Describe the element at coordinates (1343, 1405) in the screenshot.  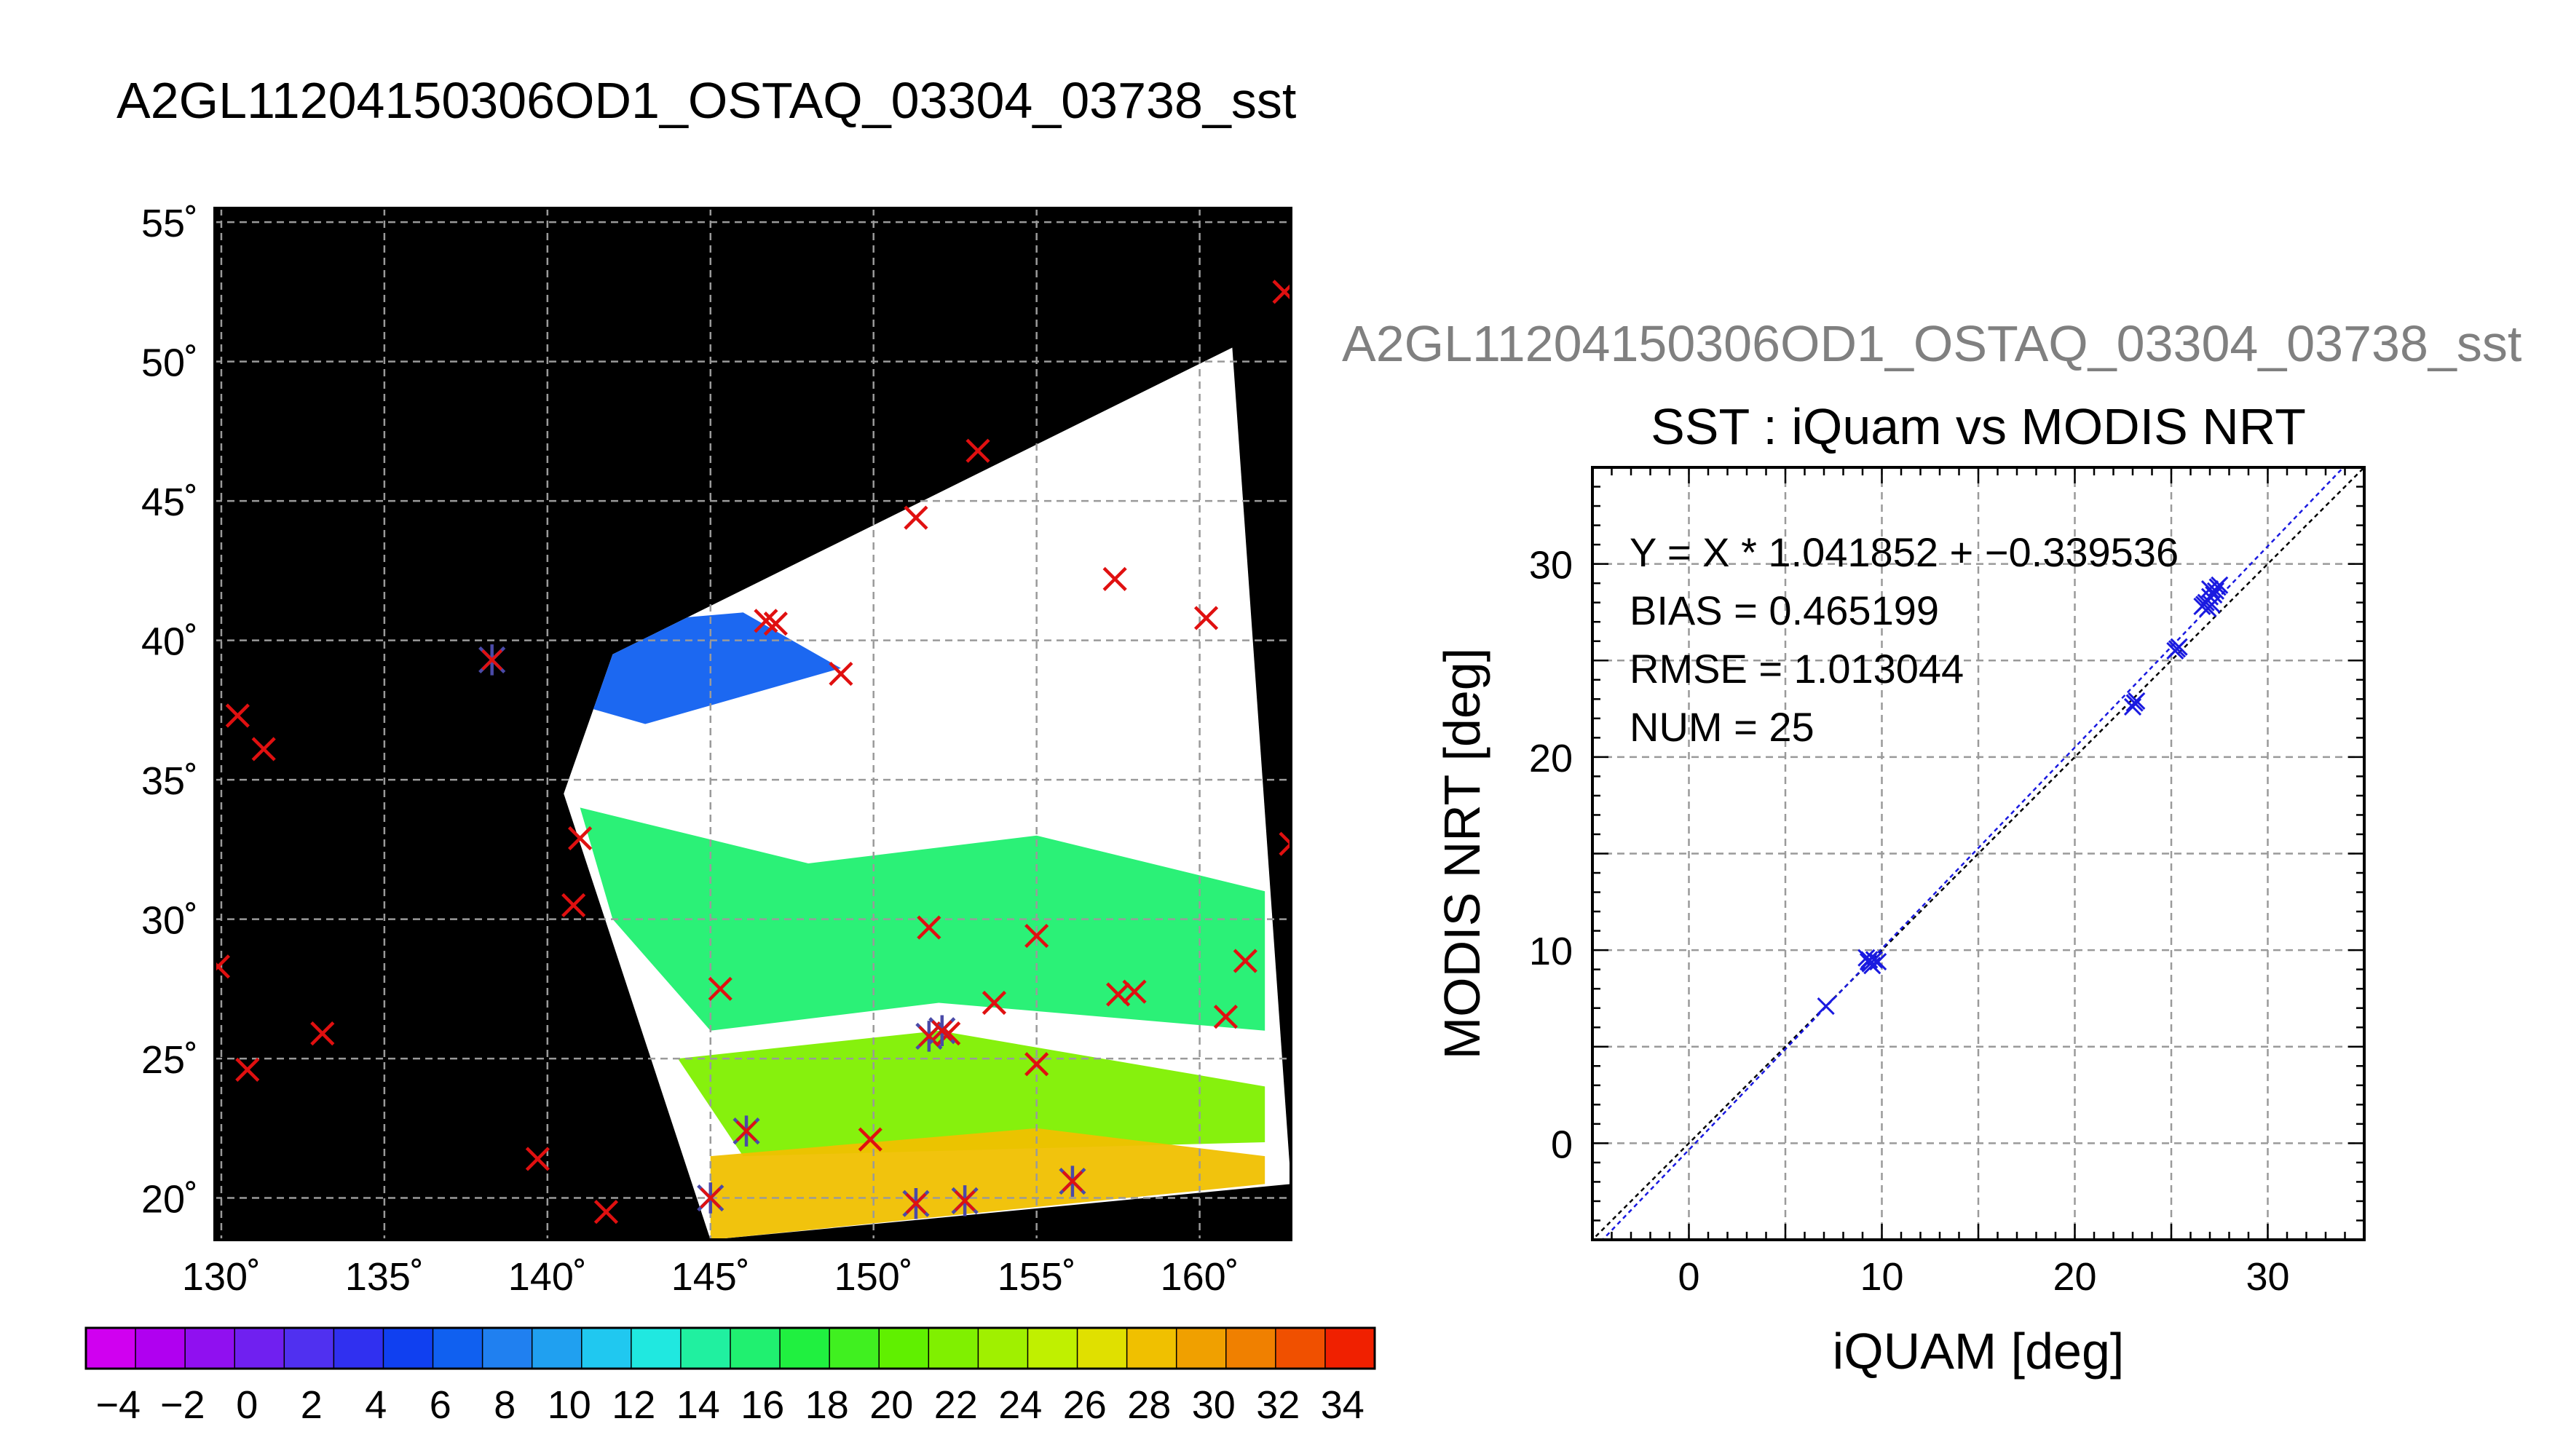
I see `colorbar-tick-label: 34` at that location.